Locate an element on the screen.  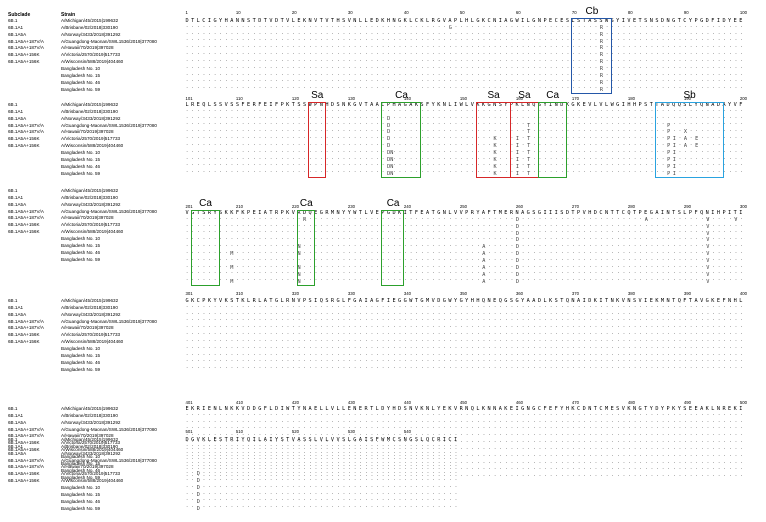
subclade-label: 6B.1A1 is located at coordinates (15, 308).